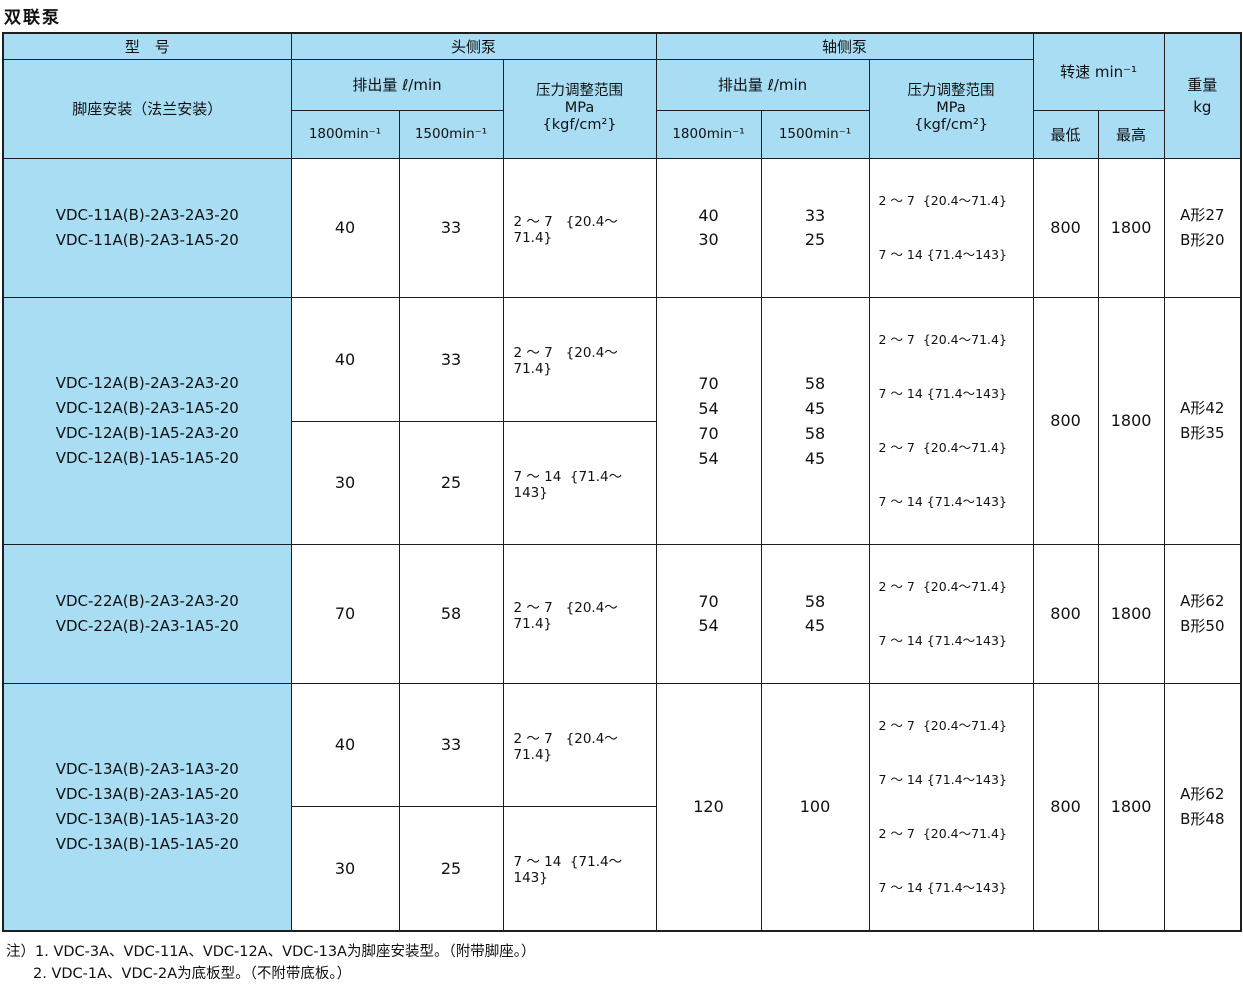  Describe the element at coordinates (1202, 420) in the screenshot. I see `weight-cell: A形42 B形35` at that location.